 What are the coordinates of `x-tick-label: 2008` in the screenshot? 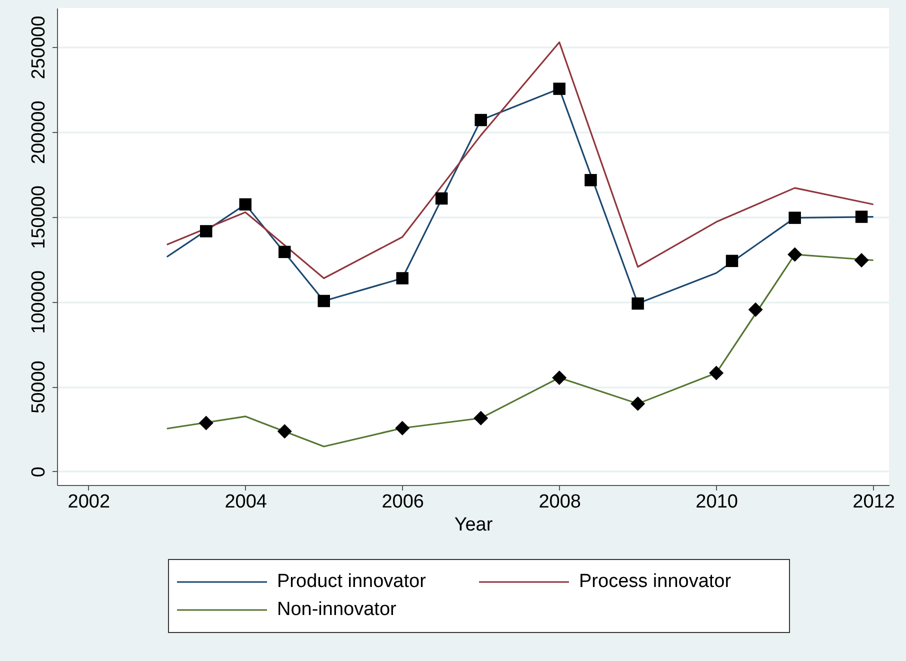 It's located at (559, 502).